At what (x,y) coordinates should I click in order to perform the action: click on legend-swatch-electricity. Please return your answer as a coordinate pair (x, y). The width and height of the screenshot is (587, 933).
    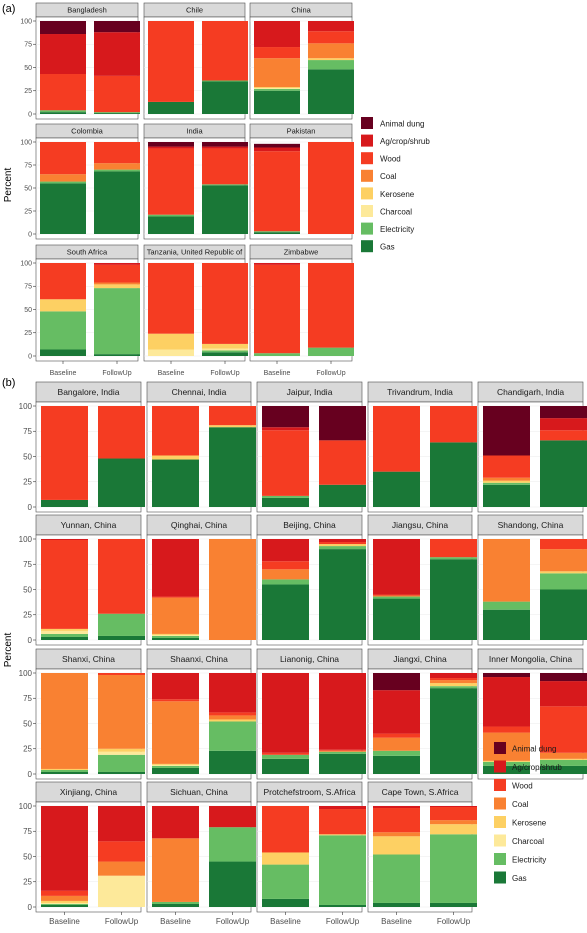
    Looking at the image, I should click on (367, 228).